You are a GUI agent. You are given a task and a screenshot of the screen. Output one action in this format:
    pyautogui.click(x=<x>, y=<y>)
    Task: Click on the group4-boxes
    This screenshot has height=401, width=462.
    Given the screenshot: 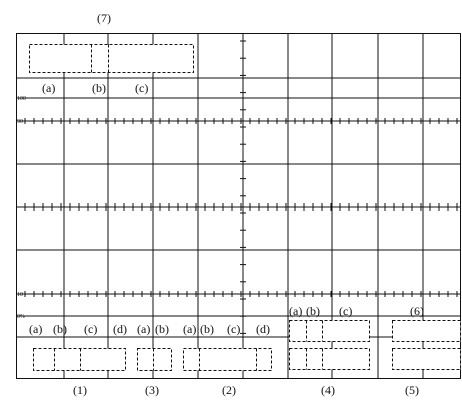 What is the action you would take?
    pyautogui.click(x=329, y=345)
    